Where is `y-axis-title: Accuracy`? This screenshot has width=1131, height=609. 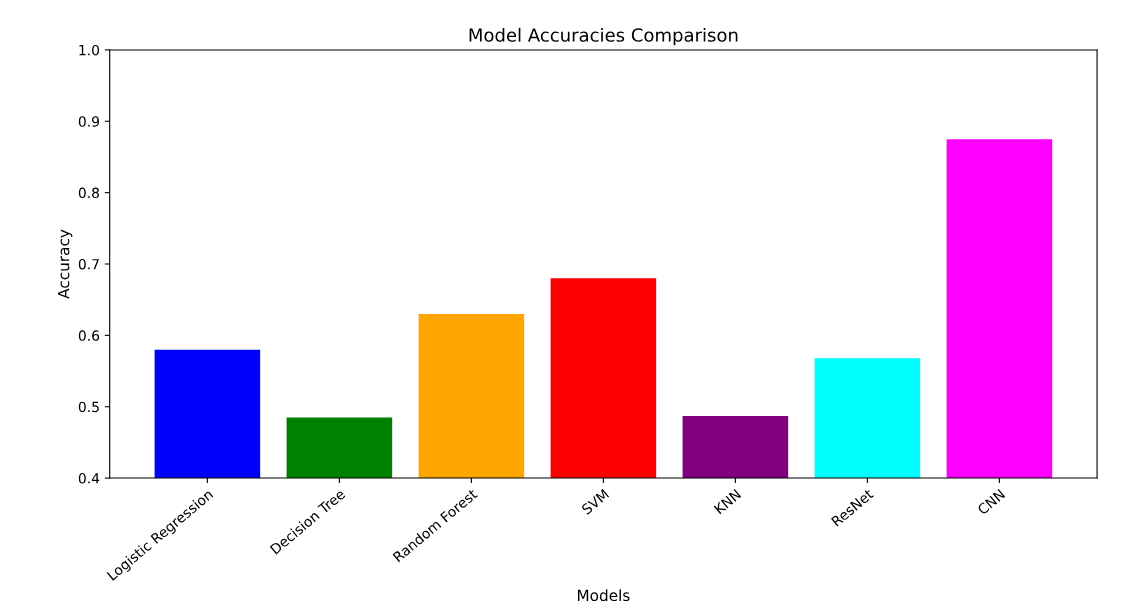 y-axis-title: Accuracy is located at coordinates (65, 264).